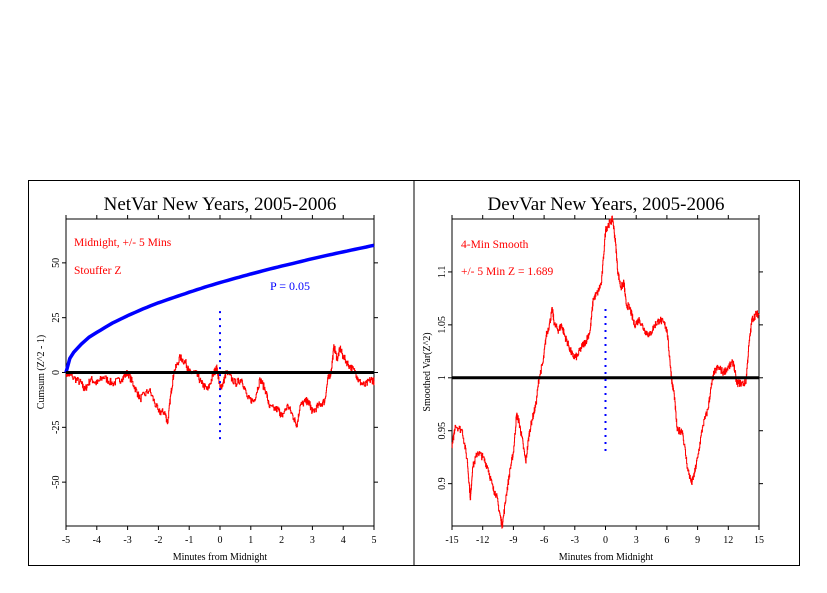 This screenshot has height=593, width=827. I want to click on x-tick-label: 4, so click(343, 540).